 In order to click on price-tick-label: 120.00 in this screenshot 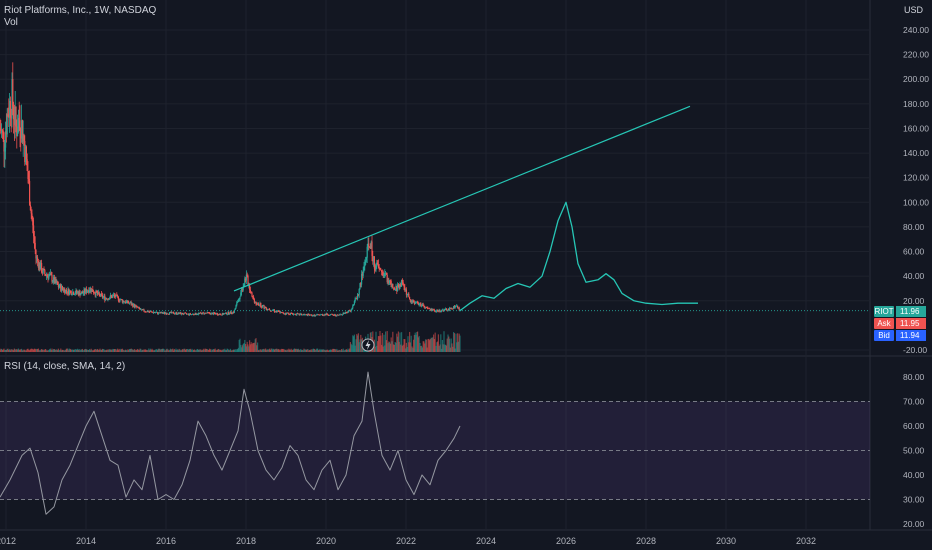, I will do `click(916, 178)`.